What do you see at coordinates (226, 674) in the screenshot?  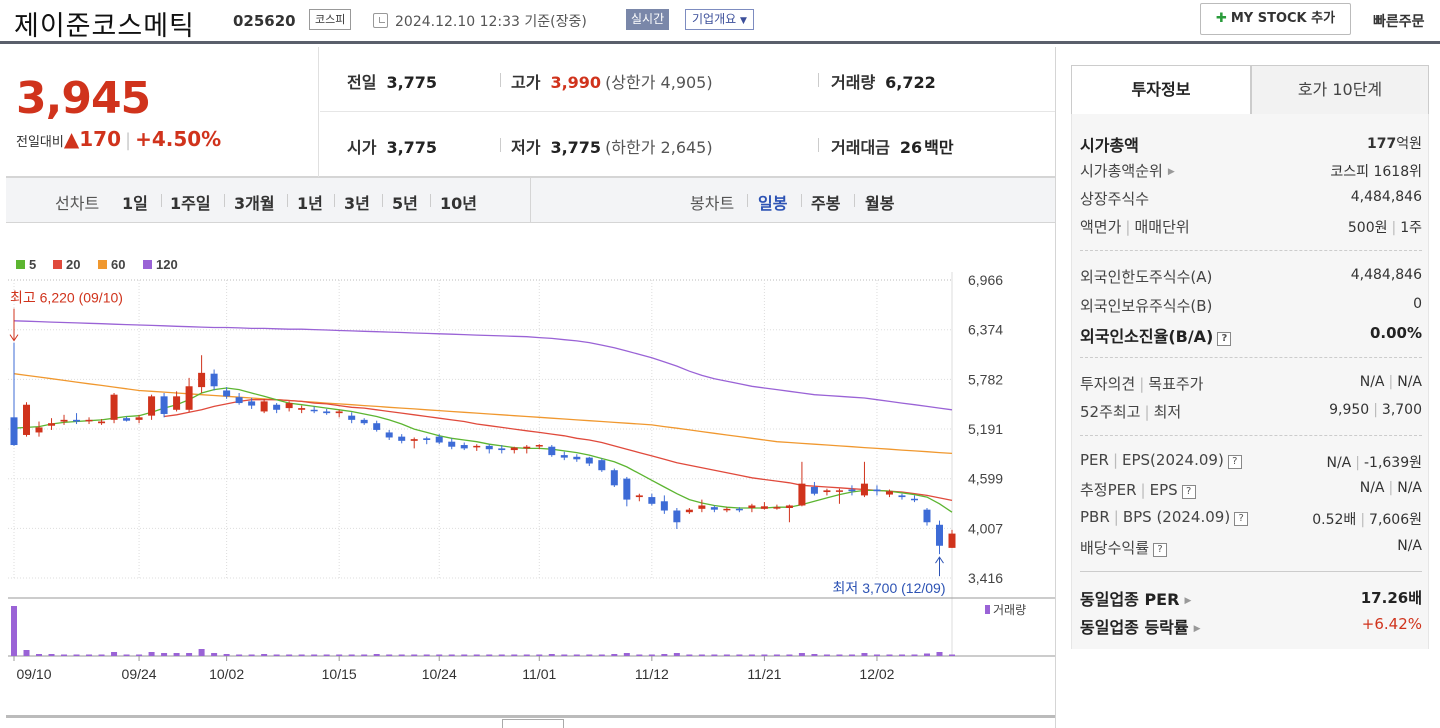 I see `x-tick-label: 10/02` at bounding box center [226, 674].